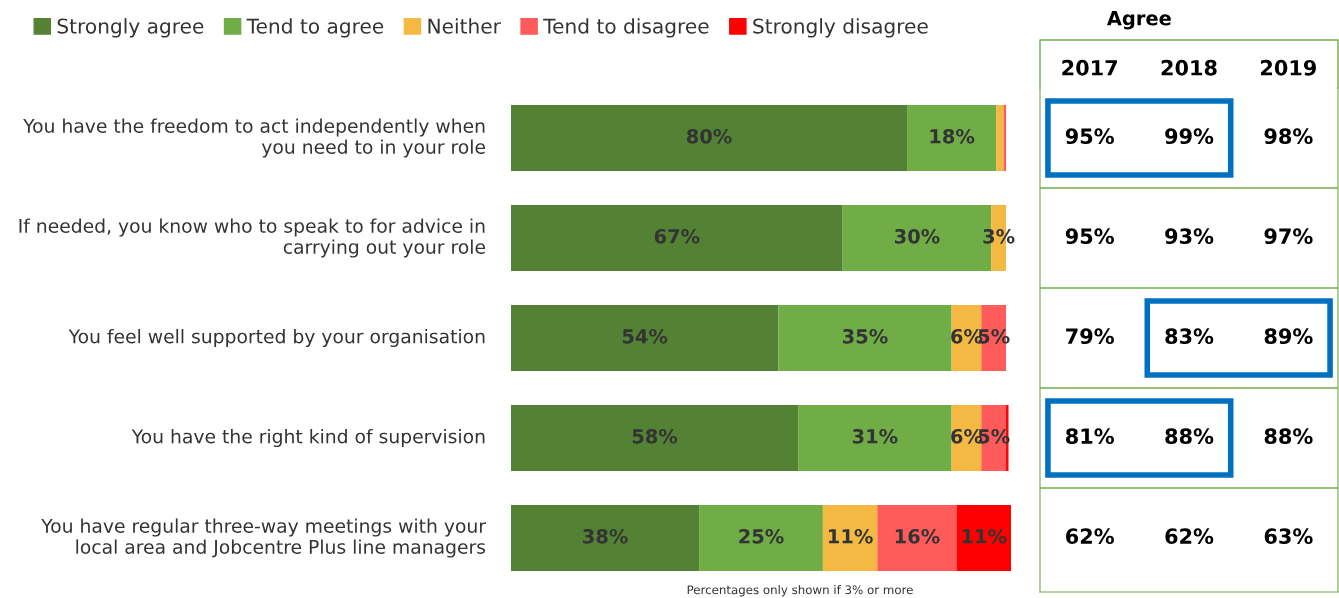  What do you see at coordinates (1189, 136) in the screenshot?
I see `text: 99%` at bounding box center [1189, 136].